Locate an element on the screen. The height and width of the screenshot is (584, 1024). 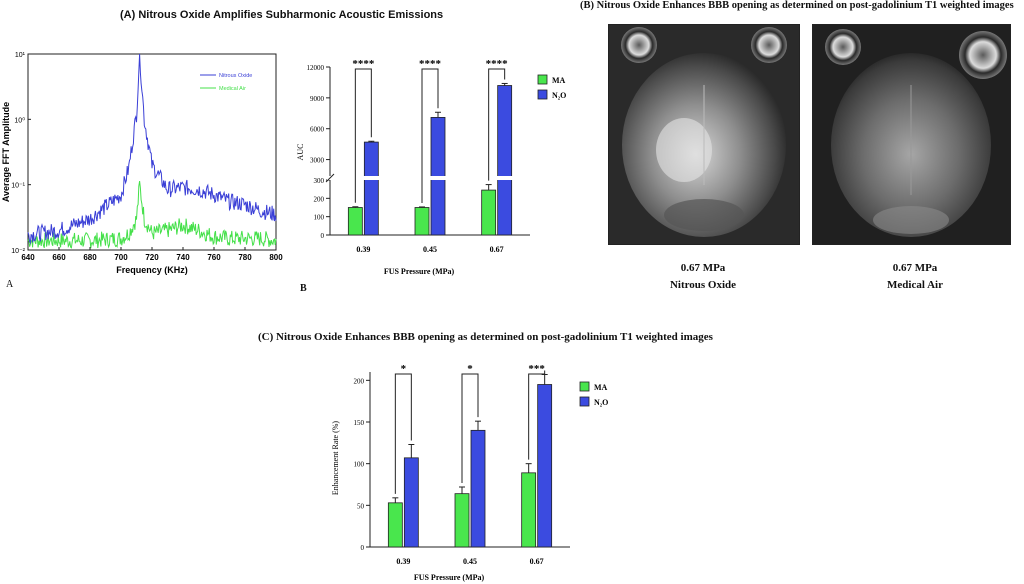
medical-air-series is located at coordinates (152, 215).